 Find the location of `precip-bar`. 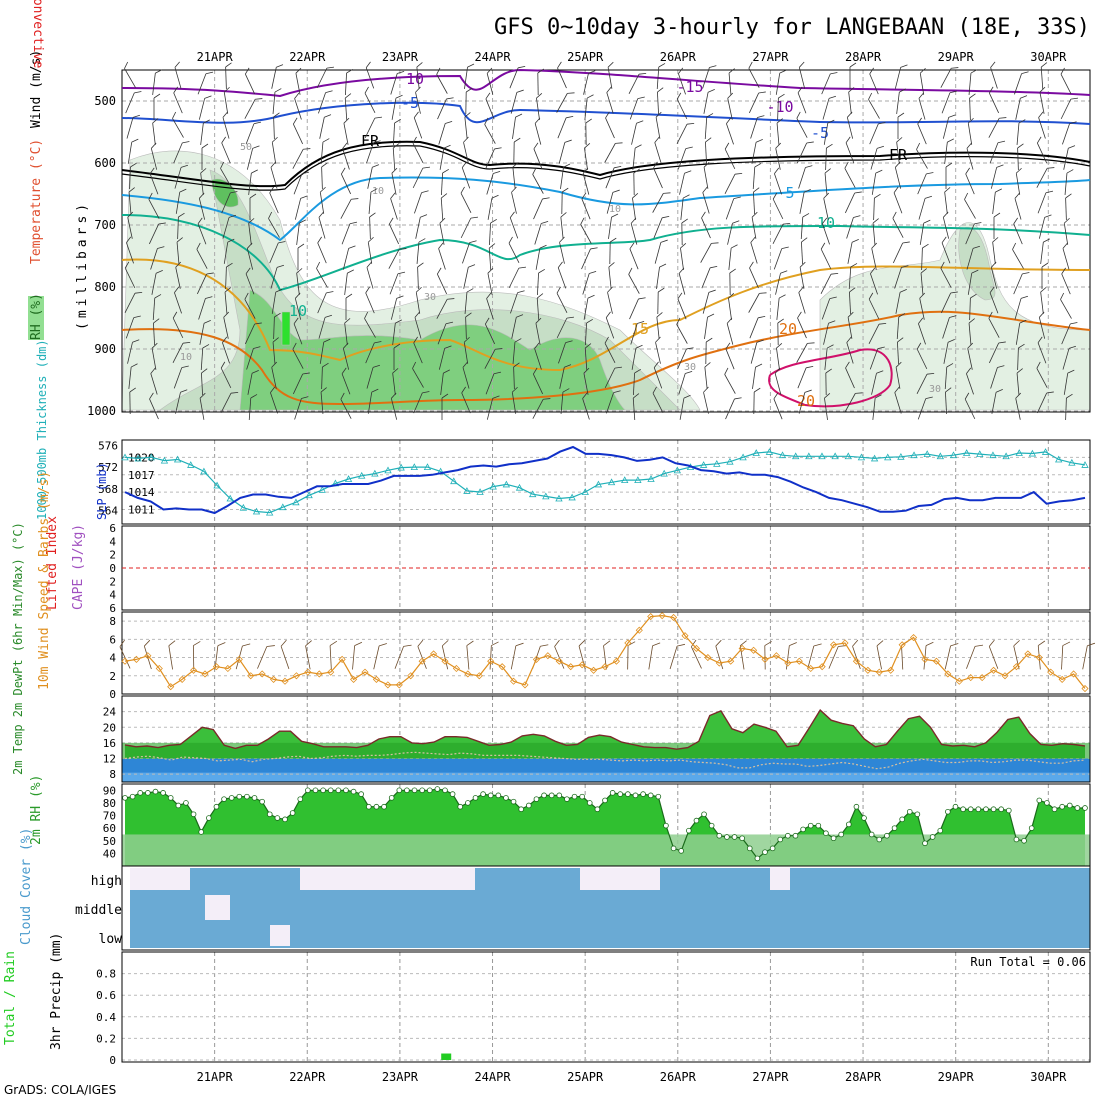

precip-bar is located at coordinates (446, 1057).